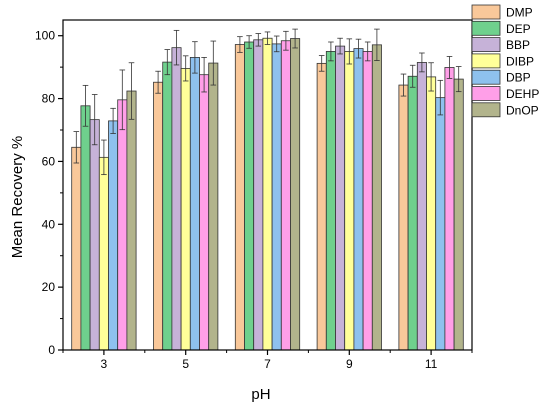 Image resolution: width=550 pixels, height=408 pixels. What do you see at coordinates (85, 228) in the screenshot?
I see `bar-dep-ph3` at bounding box center [85, 228].